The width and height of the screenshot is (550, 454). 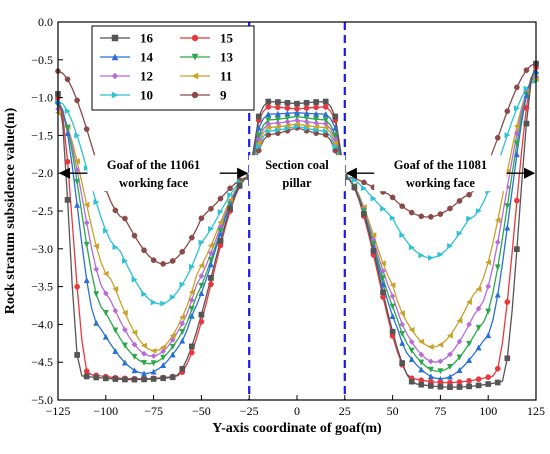 I want to click on y-tick-label: −3.0, so click(x=42, y=249).